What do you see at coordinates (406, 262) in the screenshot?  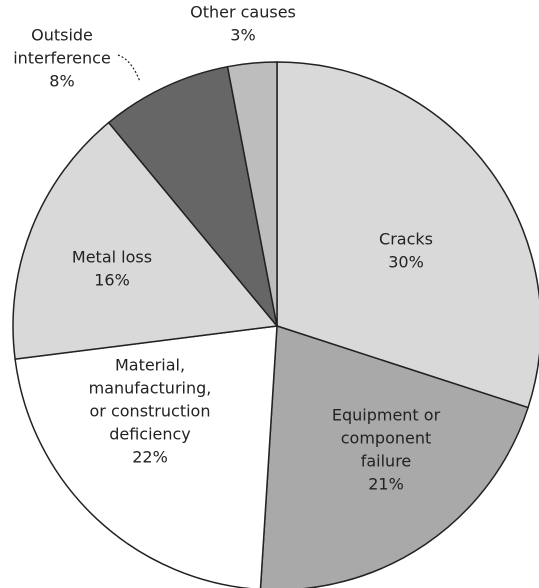 I see `value-label: 30%` at bounding box center [406, 262].